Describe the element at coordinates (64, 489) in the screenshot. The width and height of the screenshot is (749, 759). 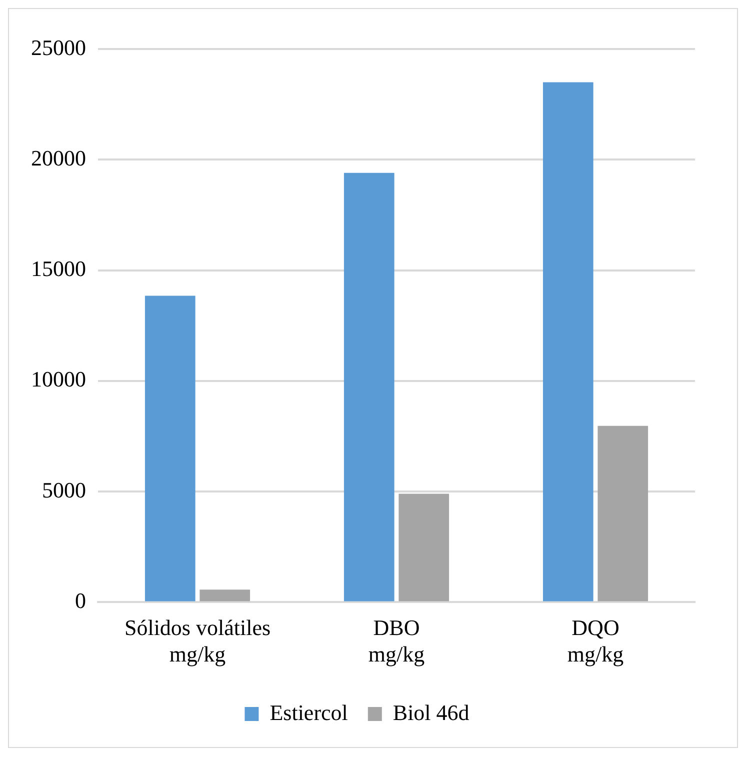
I see `y-tick-label: 5000` at that location.